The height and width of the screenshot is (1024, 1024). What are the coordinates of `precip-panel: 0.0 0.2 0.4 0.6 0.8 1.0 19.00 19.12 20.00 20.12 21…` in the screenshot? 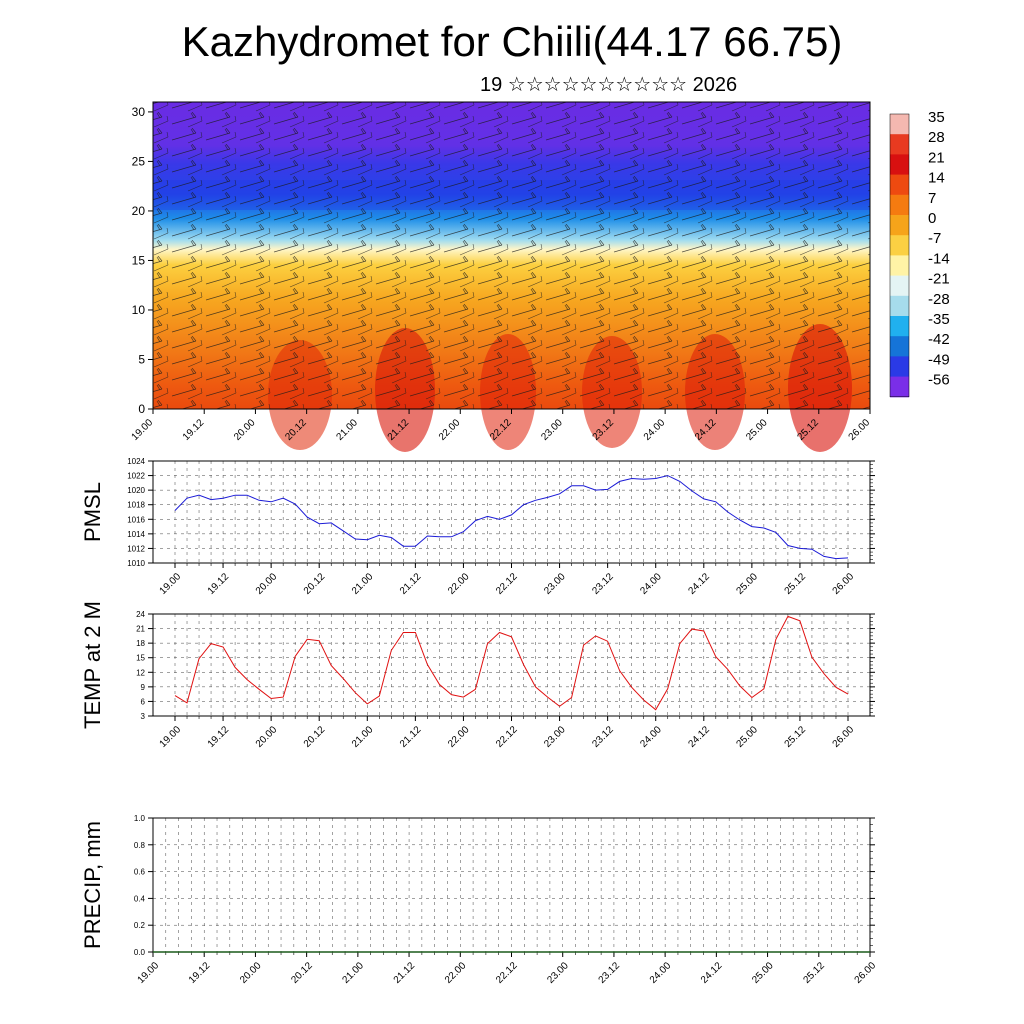 It's located at (479, 900).